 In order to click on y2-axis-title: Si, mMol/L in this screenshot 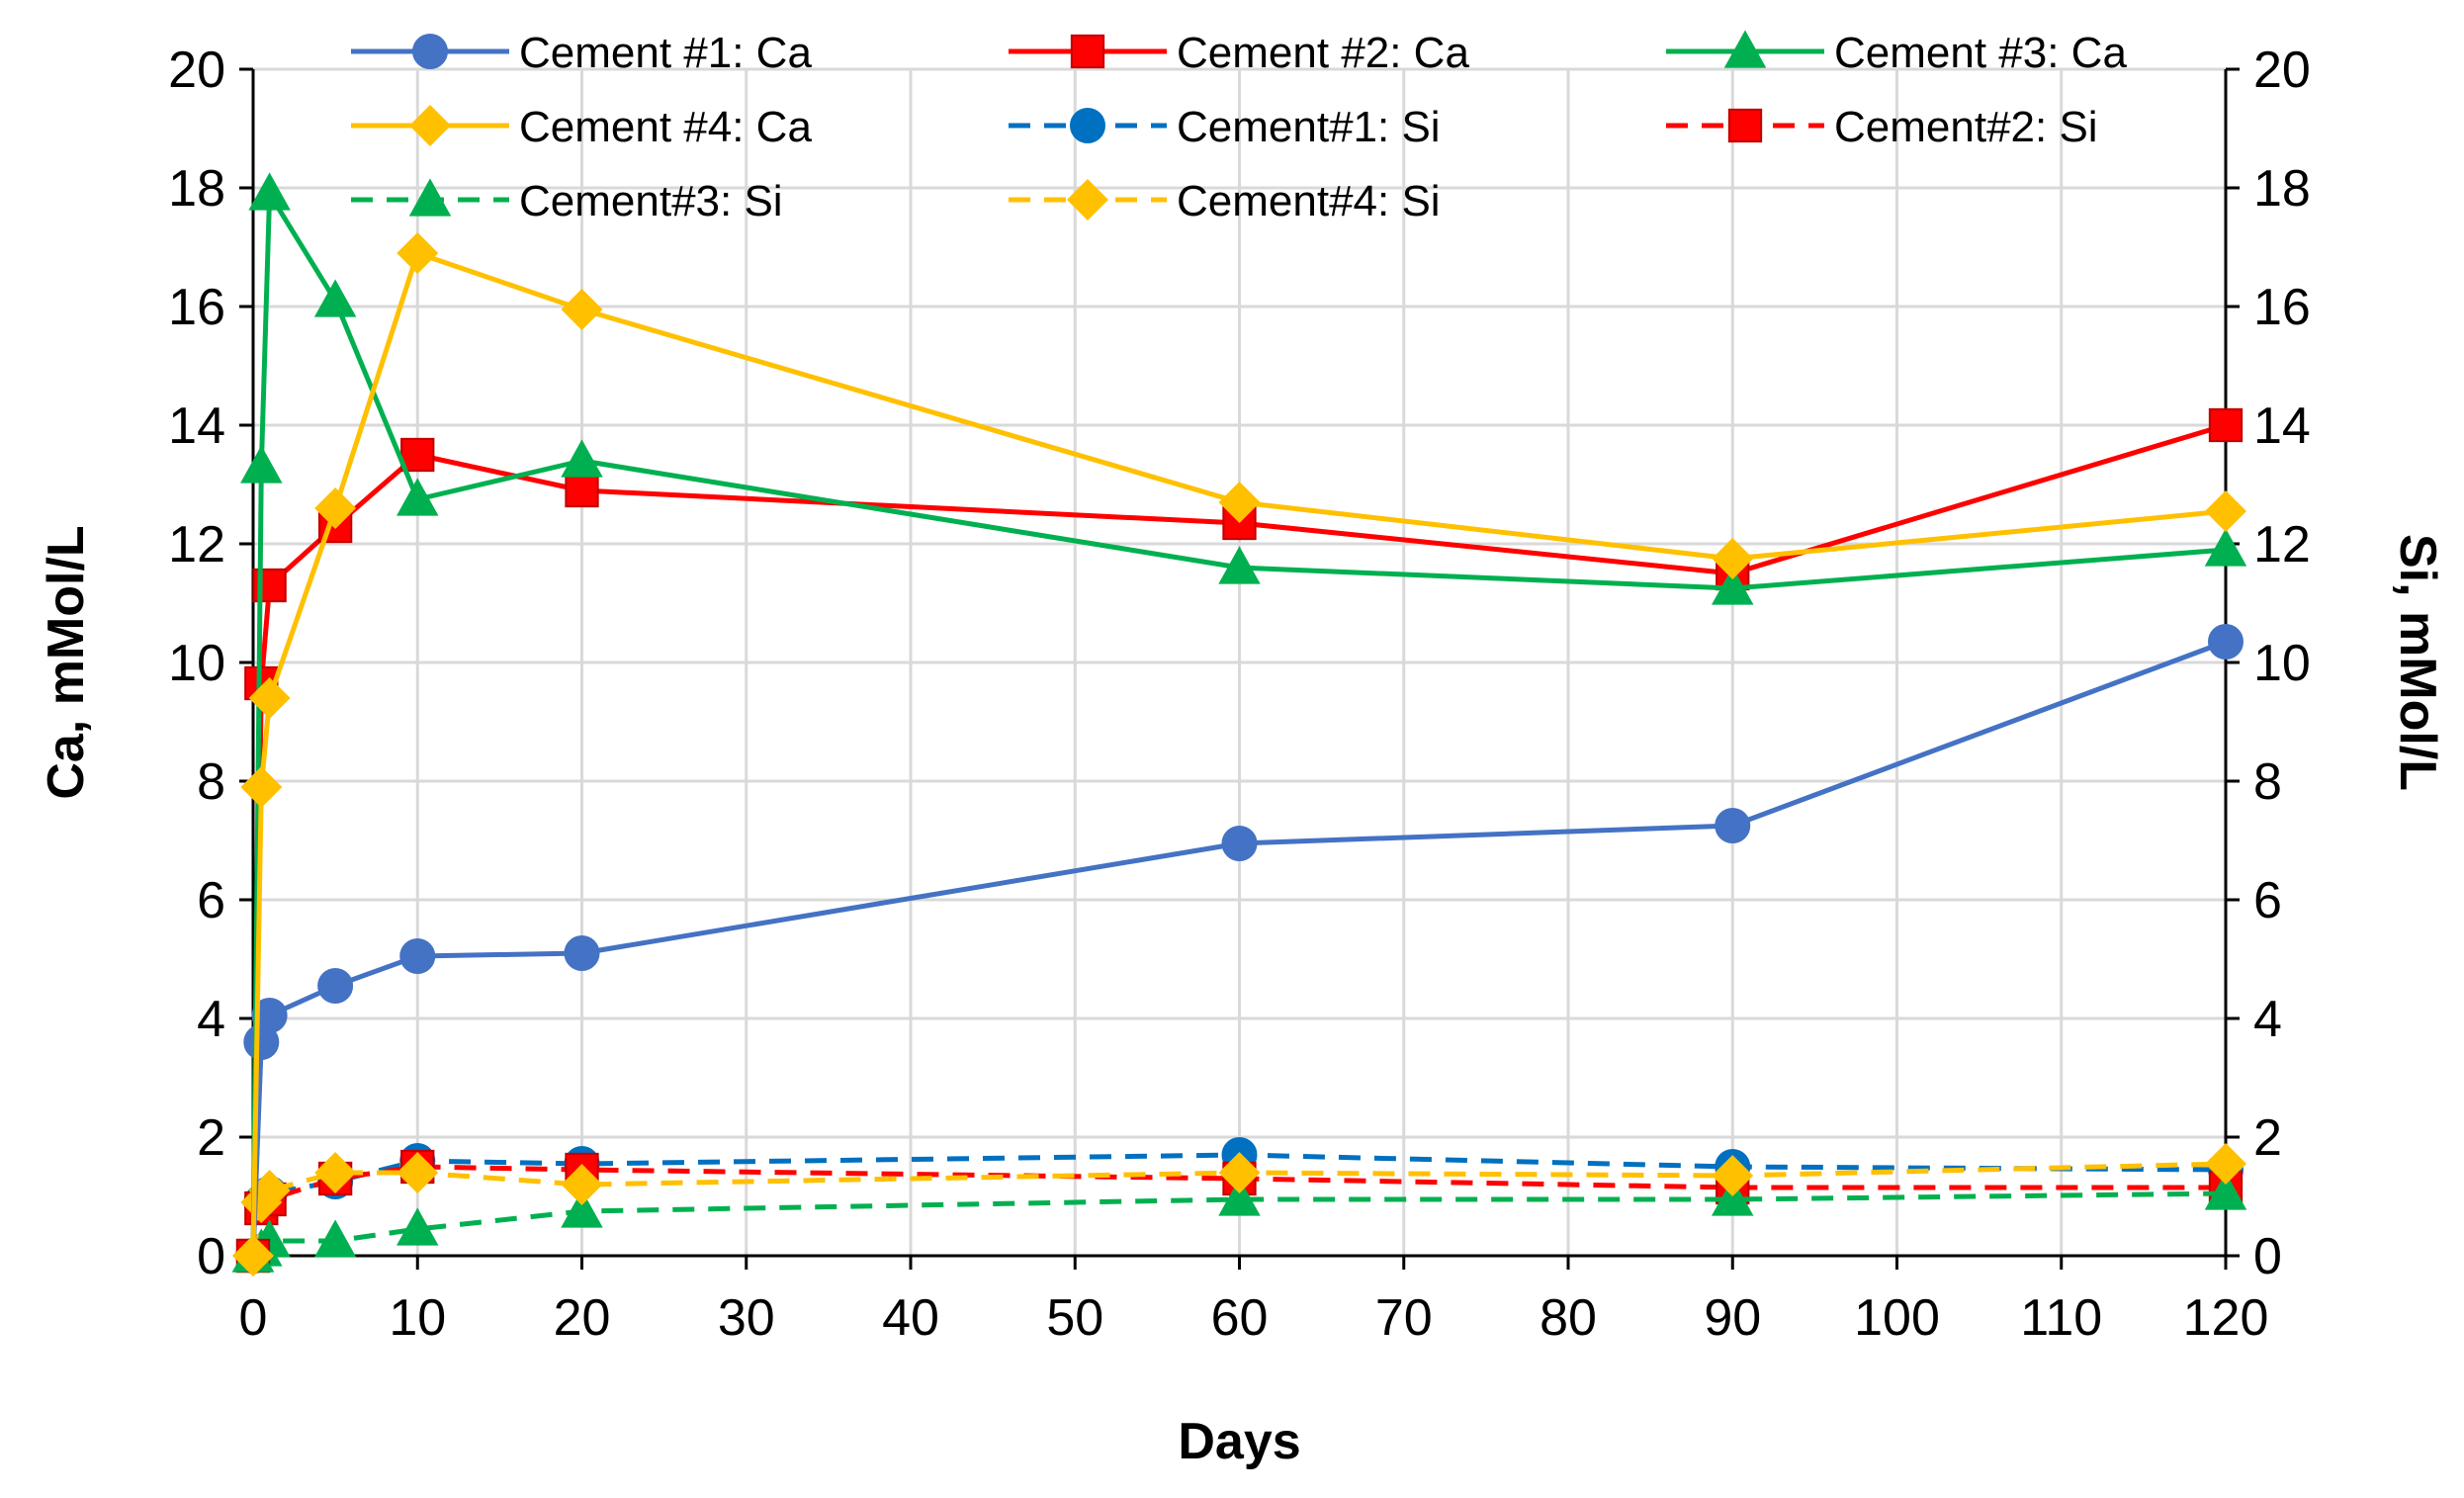, I will do `click(2417, 662)`.